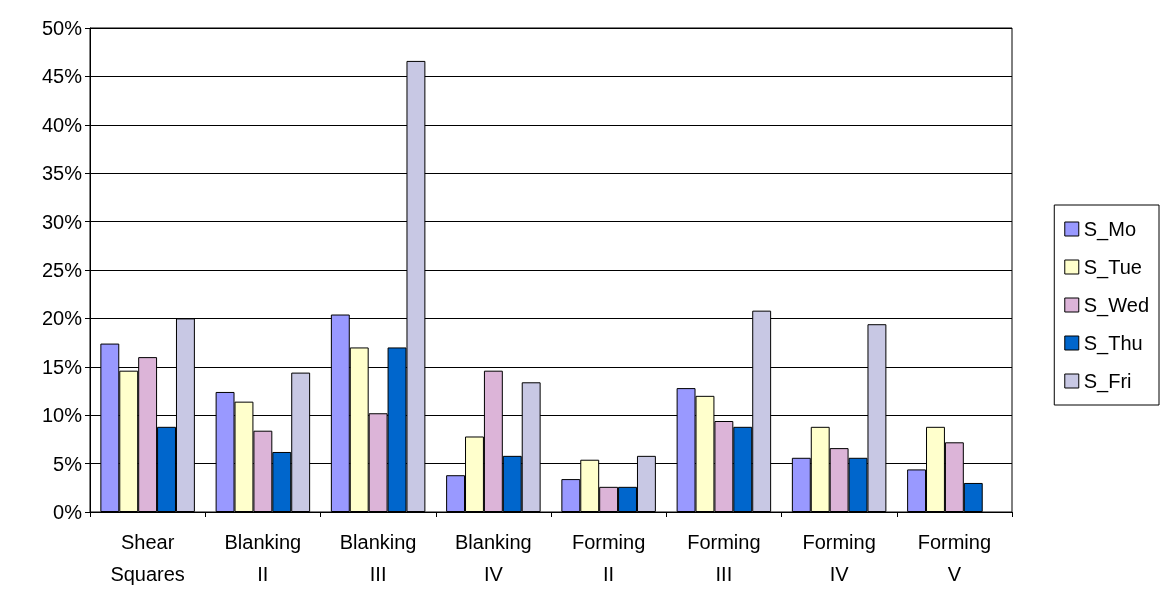 The width and height of the screenshot is (1175, 610). What do you see at coordinates (62, 28) in the screenshot?
I see `y-tick-label: 50%` at bounding box center [62, 28].